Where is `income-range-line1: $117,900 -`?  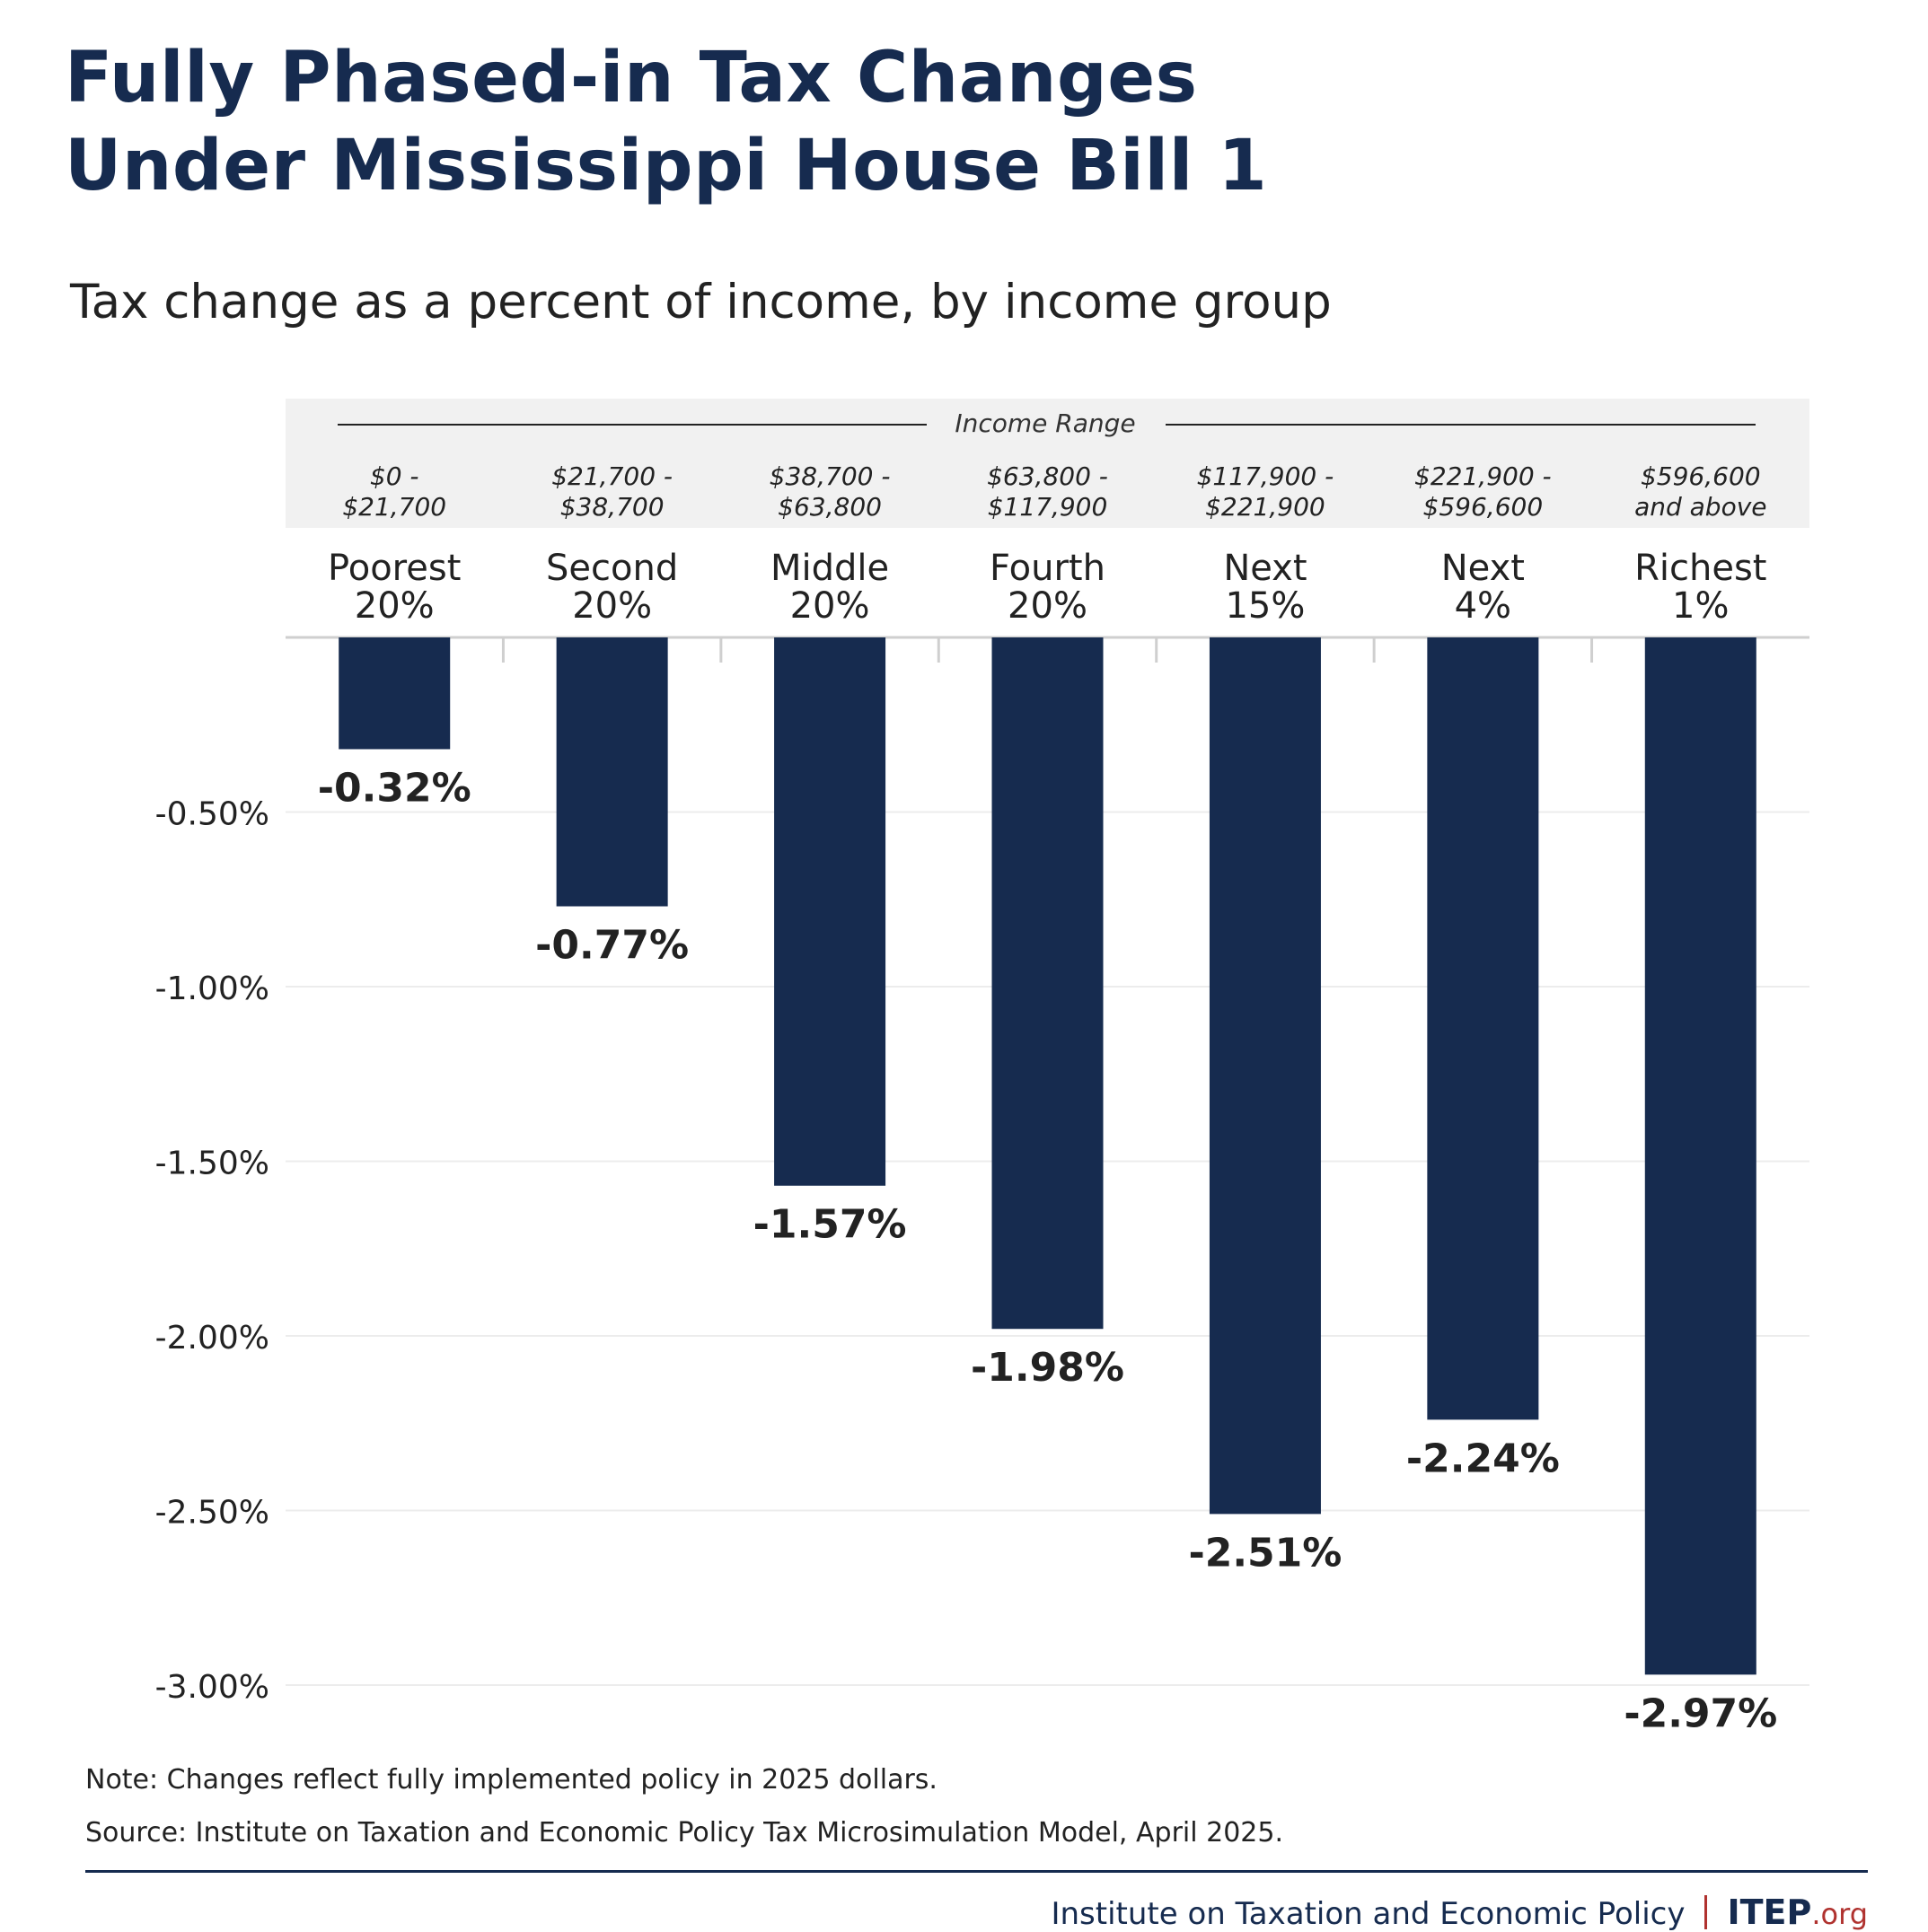 income-range-line1: $117,900 - is located at coordinates (1265, 476).